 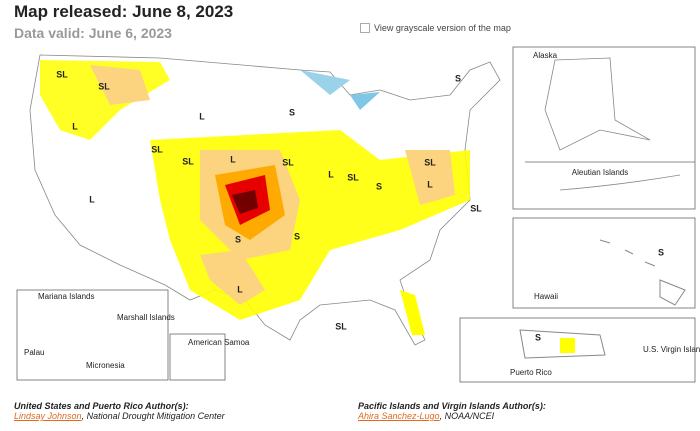 I want to click on author-affiliation: , National Drought Mitigation Center, so click(x=153, y=416).